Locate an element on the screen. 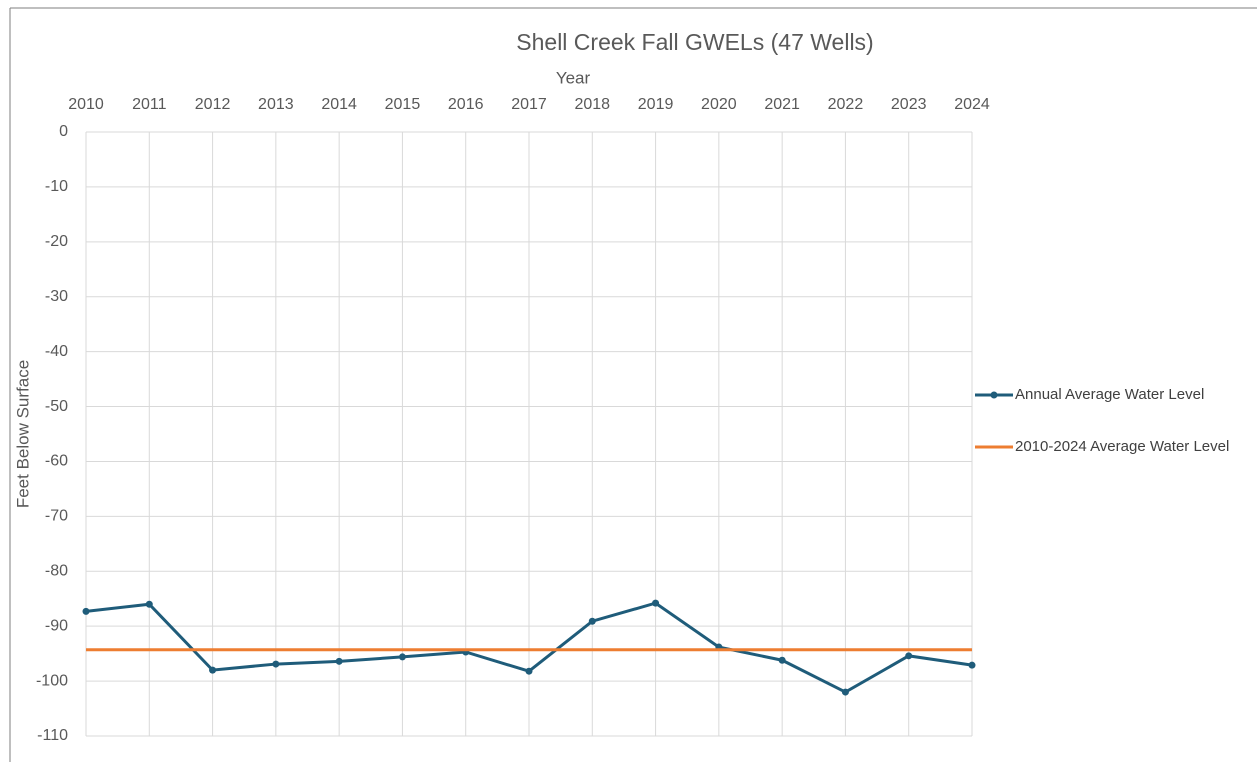 This screenshot has width=1257, height=762. legend-label: Annual Average Water Level is located at coordinates (1110, 394).